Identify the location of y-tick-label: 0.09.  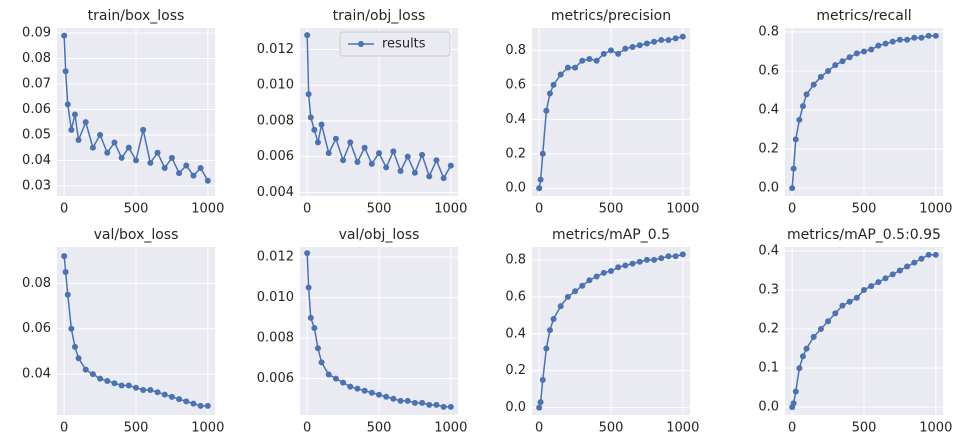
(36, 33).